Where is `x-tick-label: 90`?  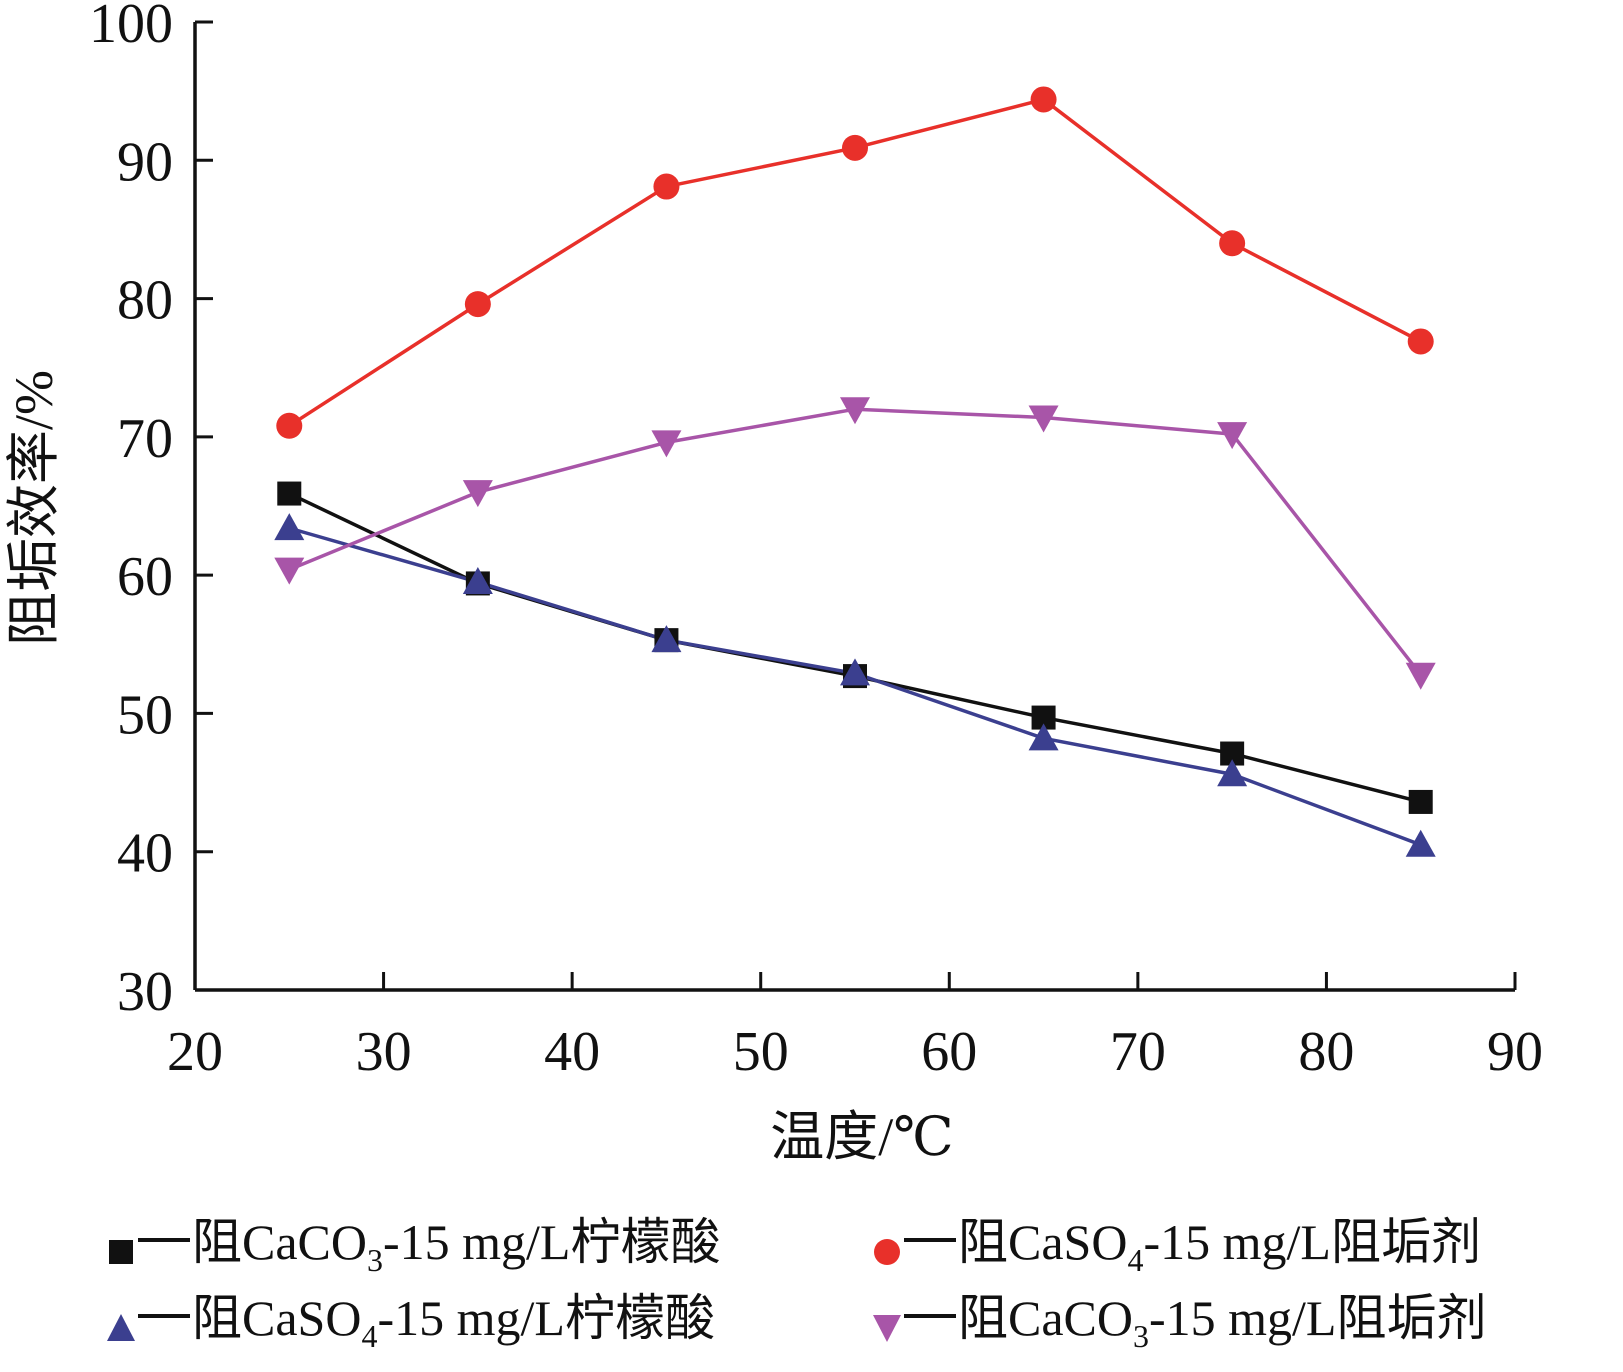 x-tick-label: 90 is located at coordinates (1515, 1052).